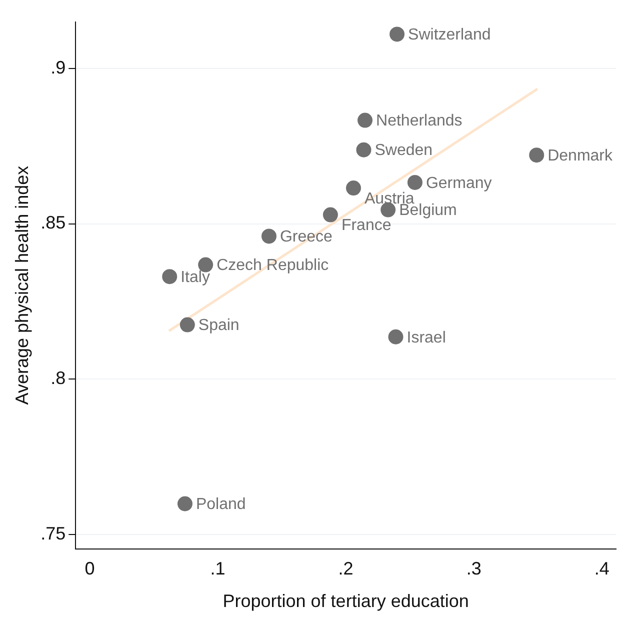 Image resolution: width=634 pixels, height=631 pixels. I want to click on annotation: Denmark, so click(581, 156).